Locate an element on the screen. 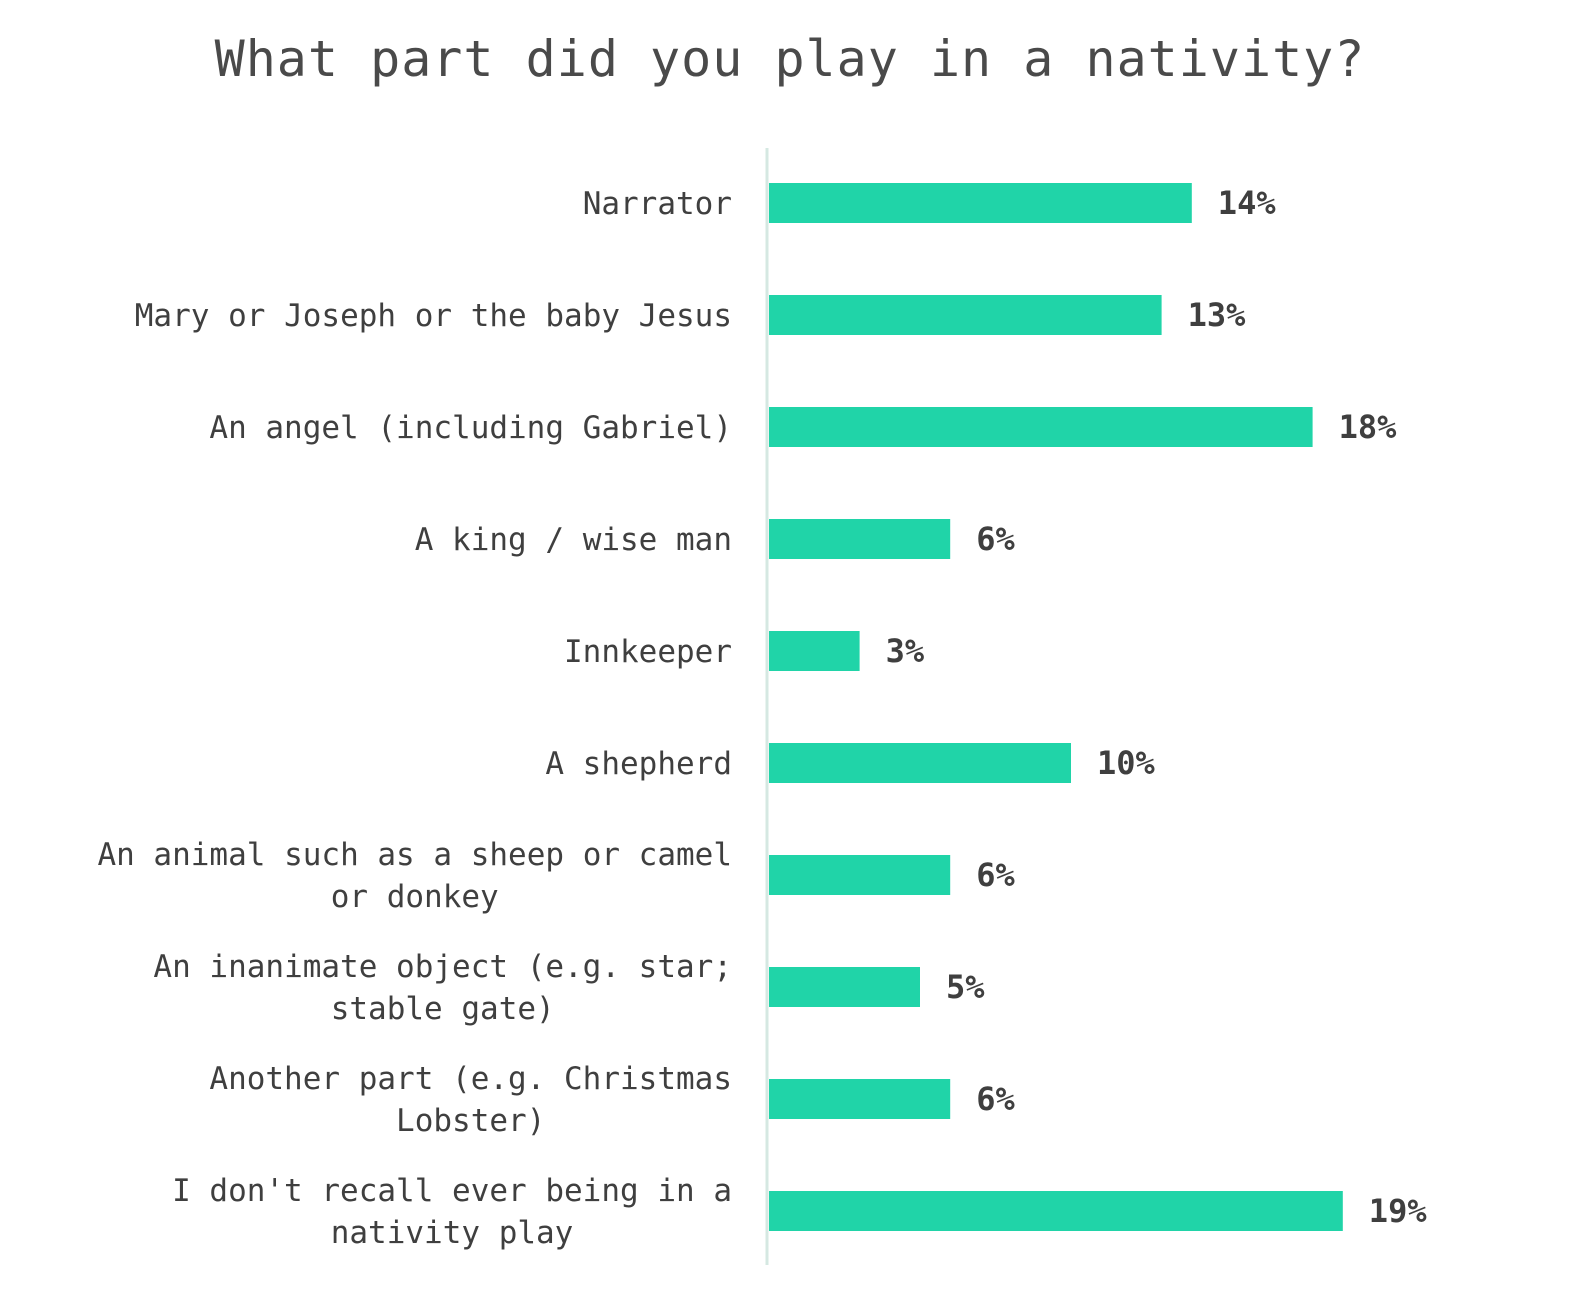 This screenshot has width=1580, height=1299. chart-title: What part did you play in a nativity? is located at coordinates (790, 59).